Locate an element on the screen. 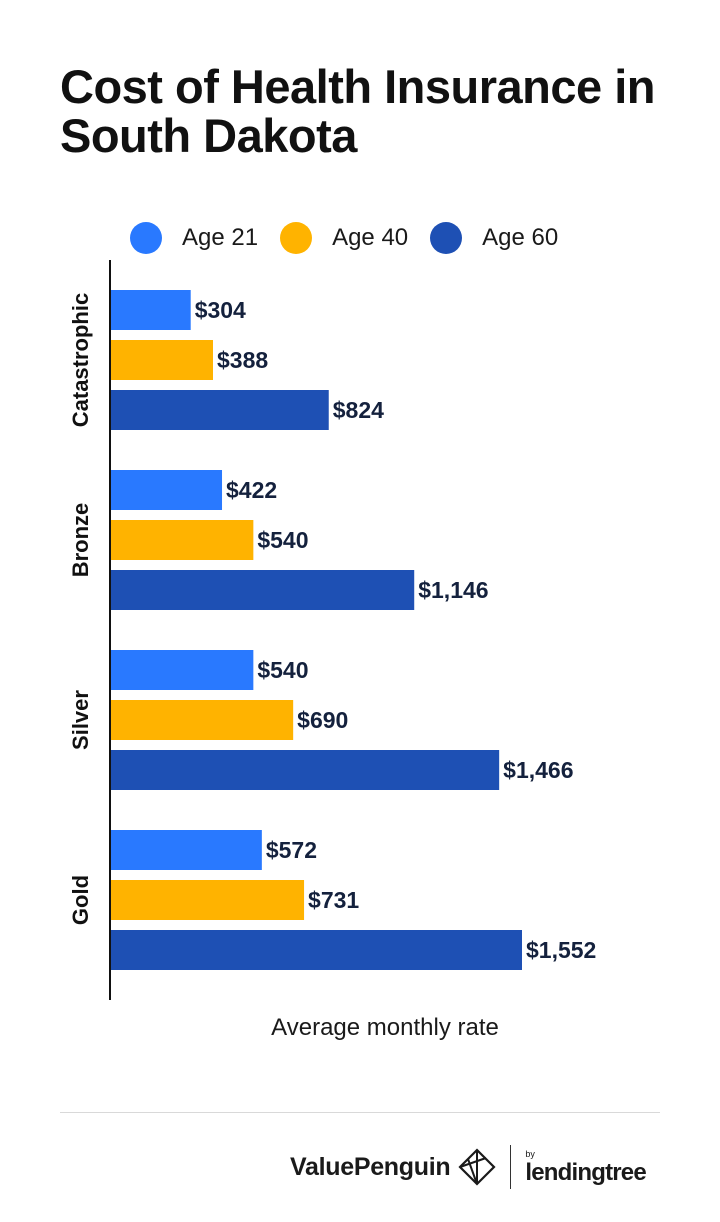 This screenshot has width=720, height=1222. valuepenguin-logo-text: ValuePenguin is located at coordinates (370, 1166).